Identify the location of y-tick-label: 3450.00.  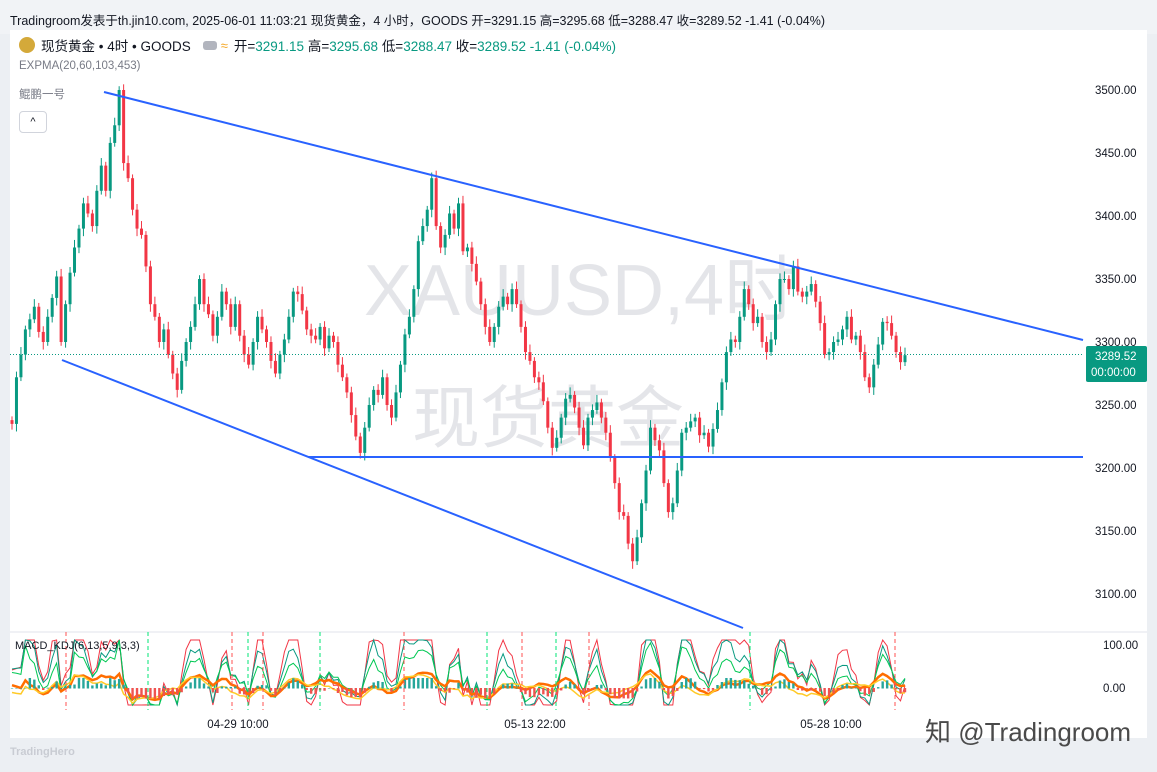
(1116, 154).